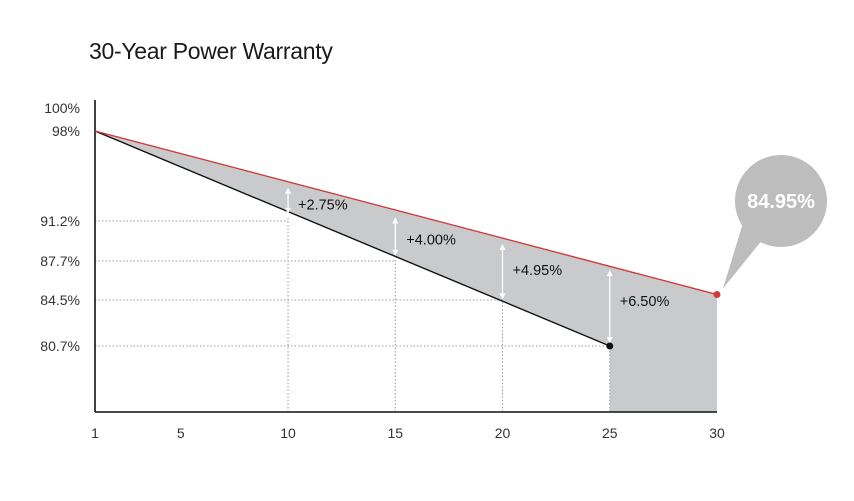 The image size is (854, 501). Describe the element at coordinates (66, 131) in the screenshot. I see `y-tick-label: 98%` at that location.